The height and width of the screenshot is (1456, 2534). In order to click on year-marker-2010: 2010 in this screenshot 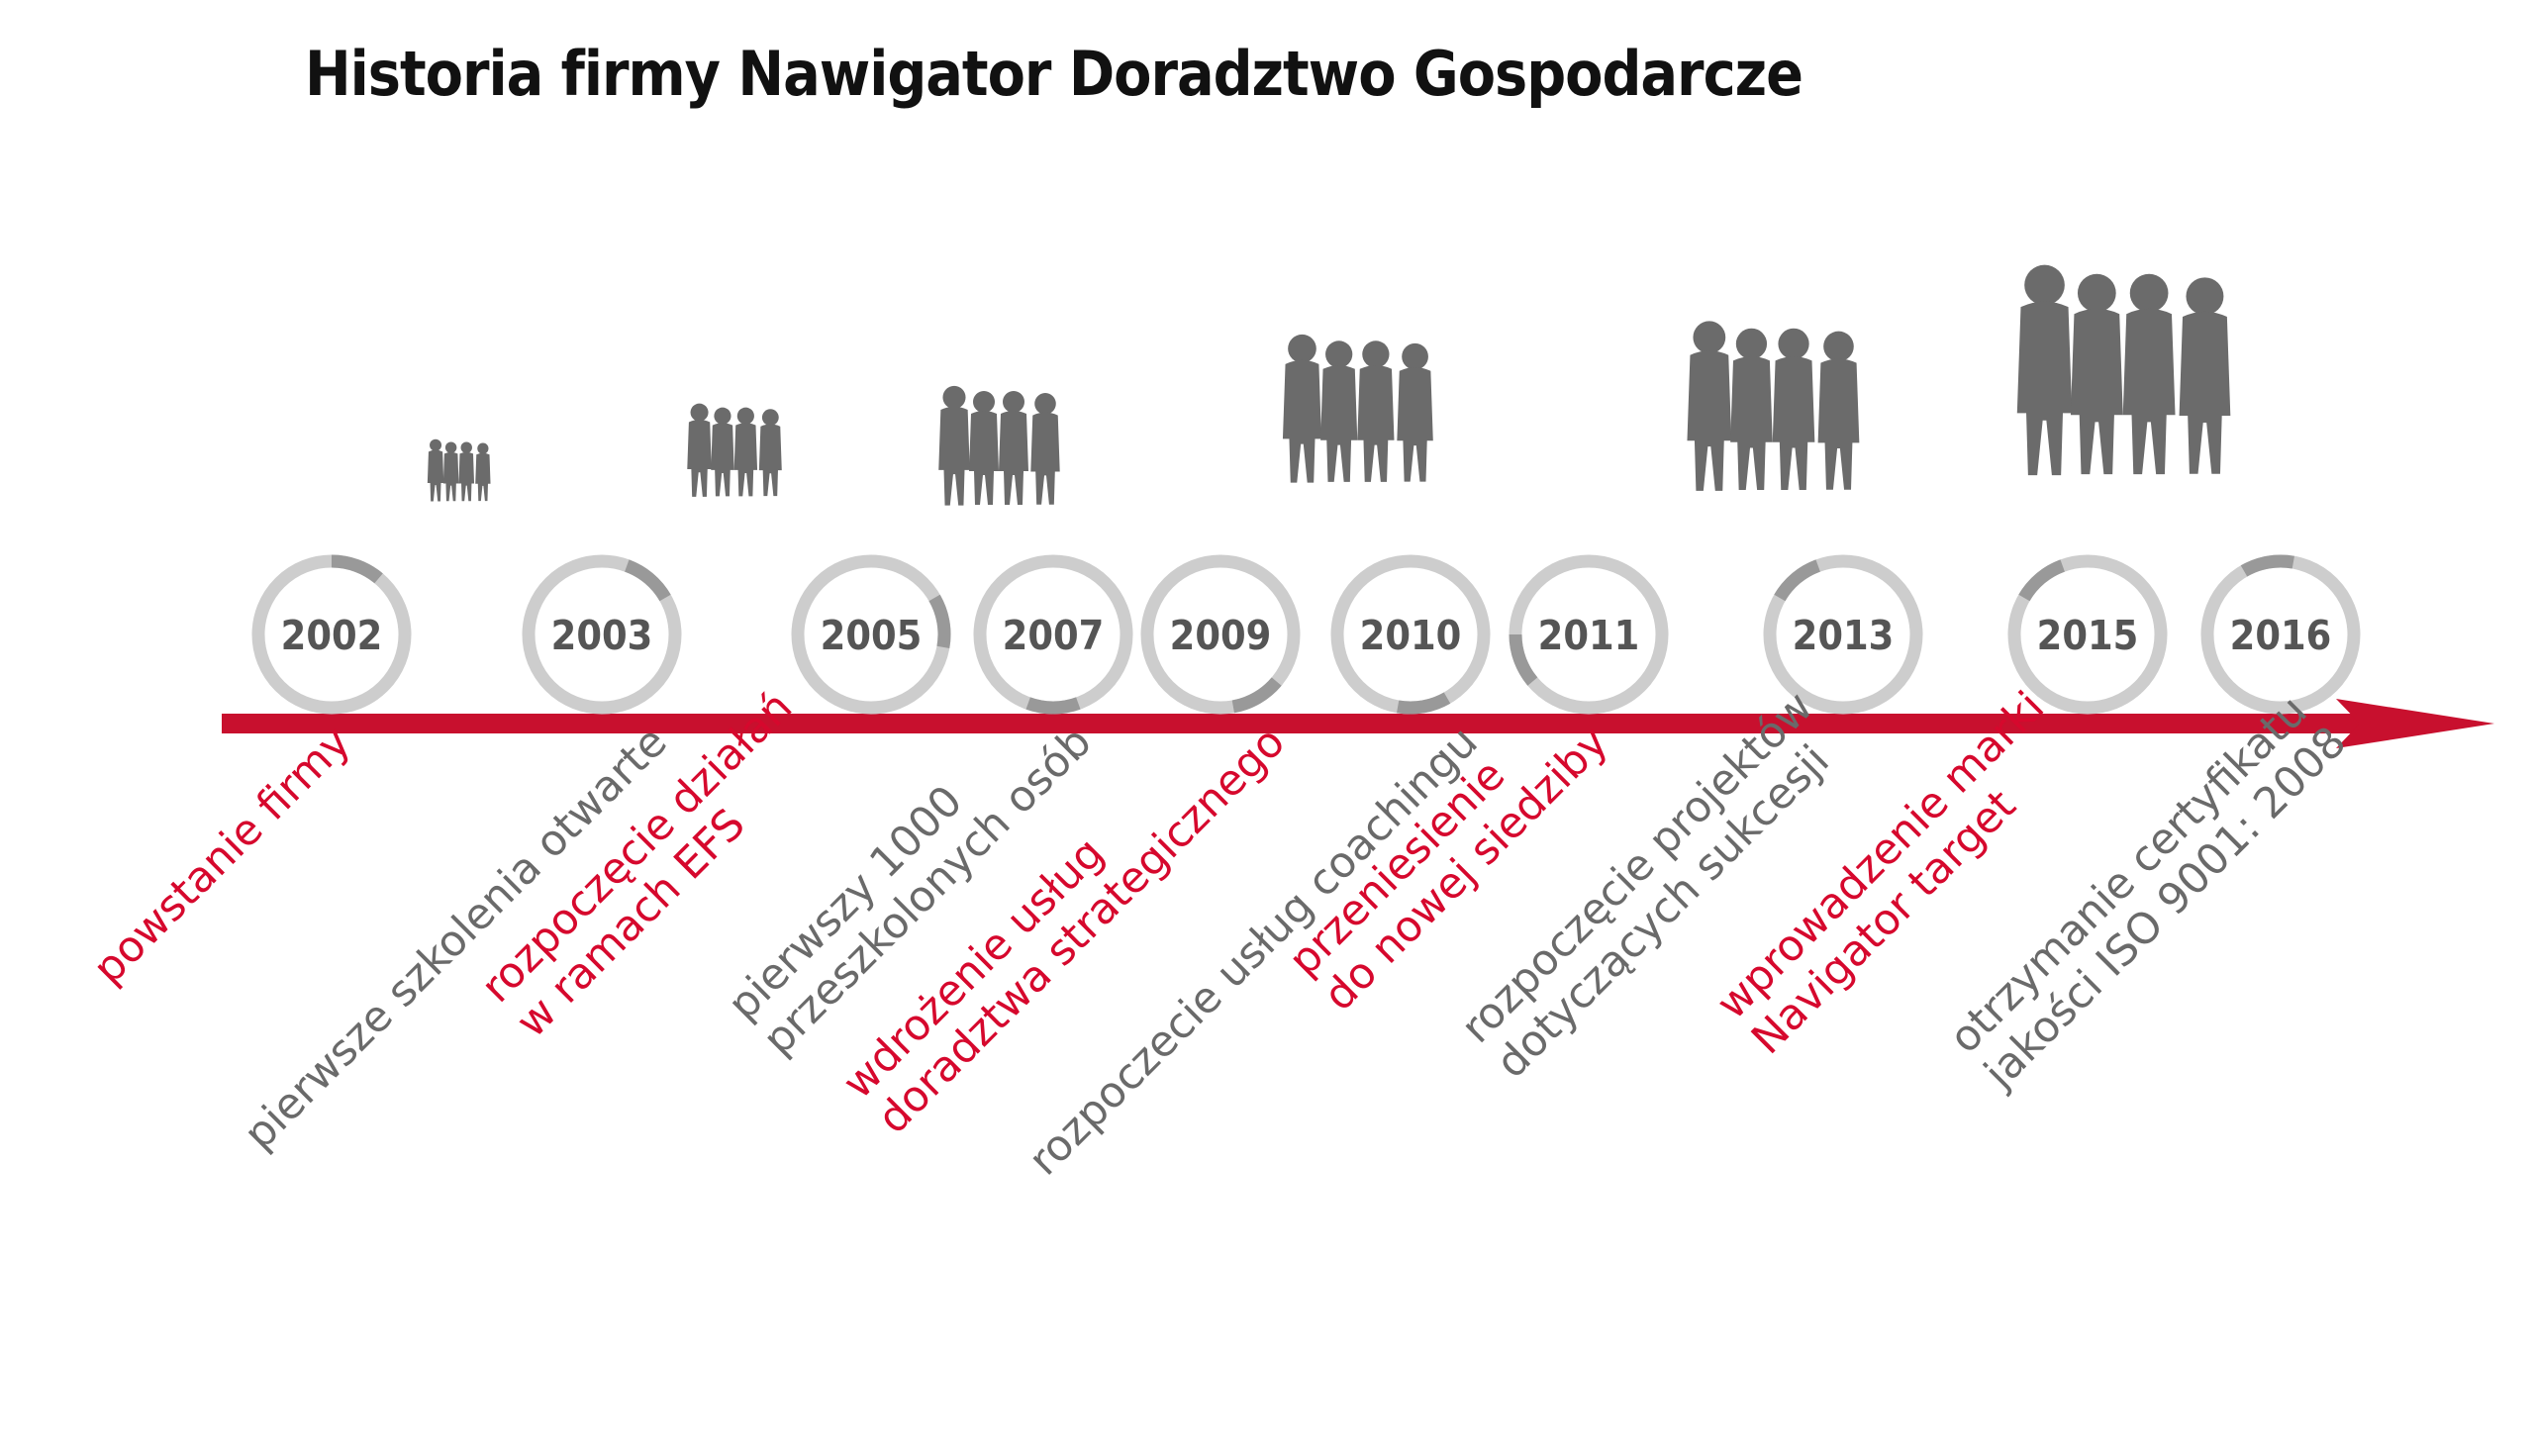, I will do `click(1410, 634)`.